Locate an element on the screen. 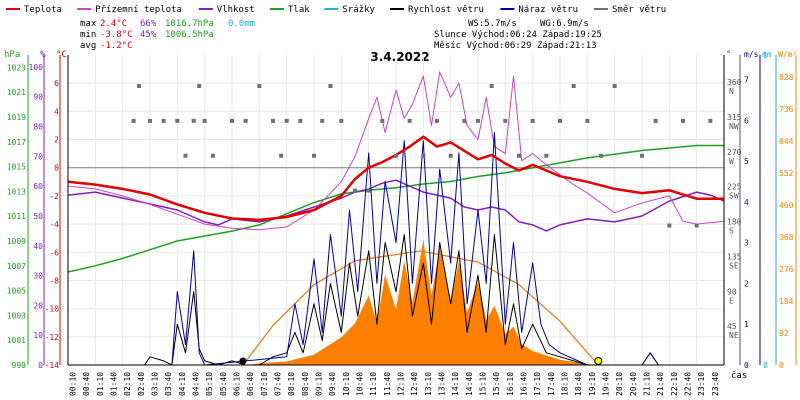  x-tick-label-12: 06:10 is located at coordinates (237, 384).